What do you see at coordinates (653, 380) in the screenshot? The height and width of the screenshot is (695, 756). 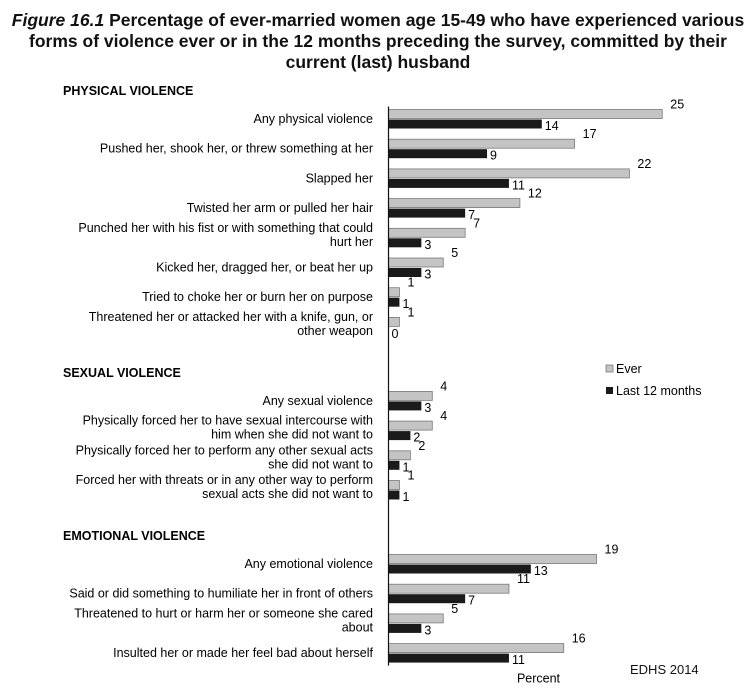 I see `legend: Ever Last 12 months` at bounding box center [653, 380].